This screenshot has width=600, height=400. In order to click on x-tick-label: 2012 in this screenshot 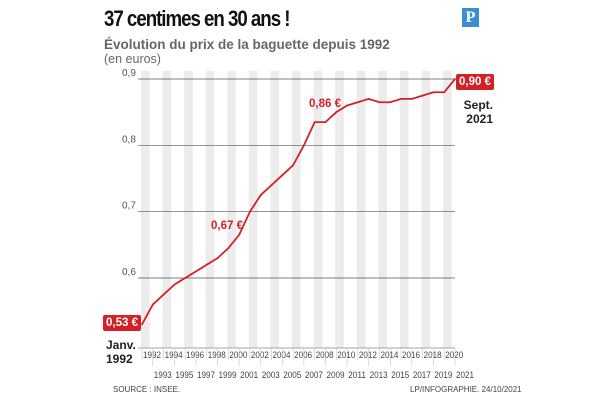, I will do `click(368, 355)`.